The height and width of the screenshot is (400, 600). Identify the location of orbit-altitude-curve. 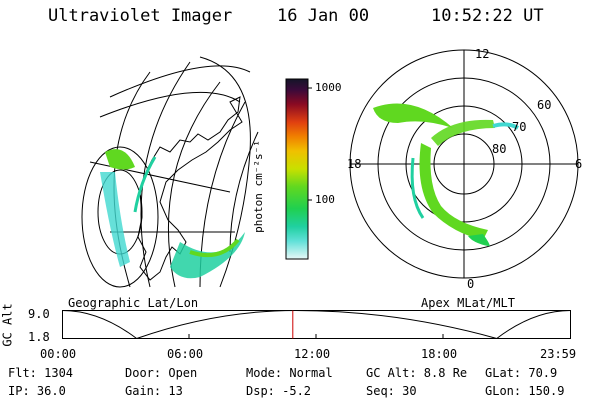
(316, 325).